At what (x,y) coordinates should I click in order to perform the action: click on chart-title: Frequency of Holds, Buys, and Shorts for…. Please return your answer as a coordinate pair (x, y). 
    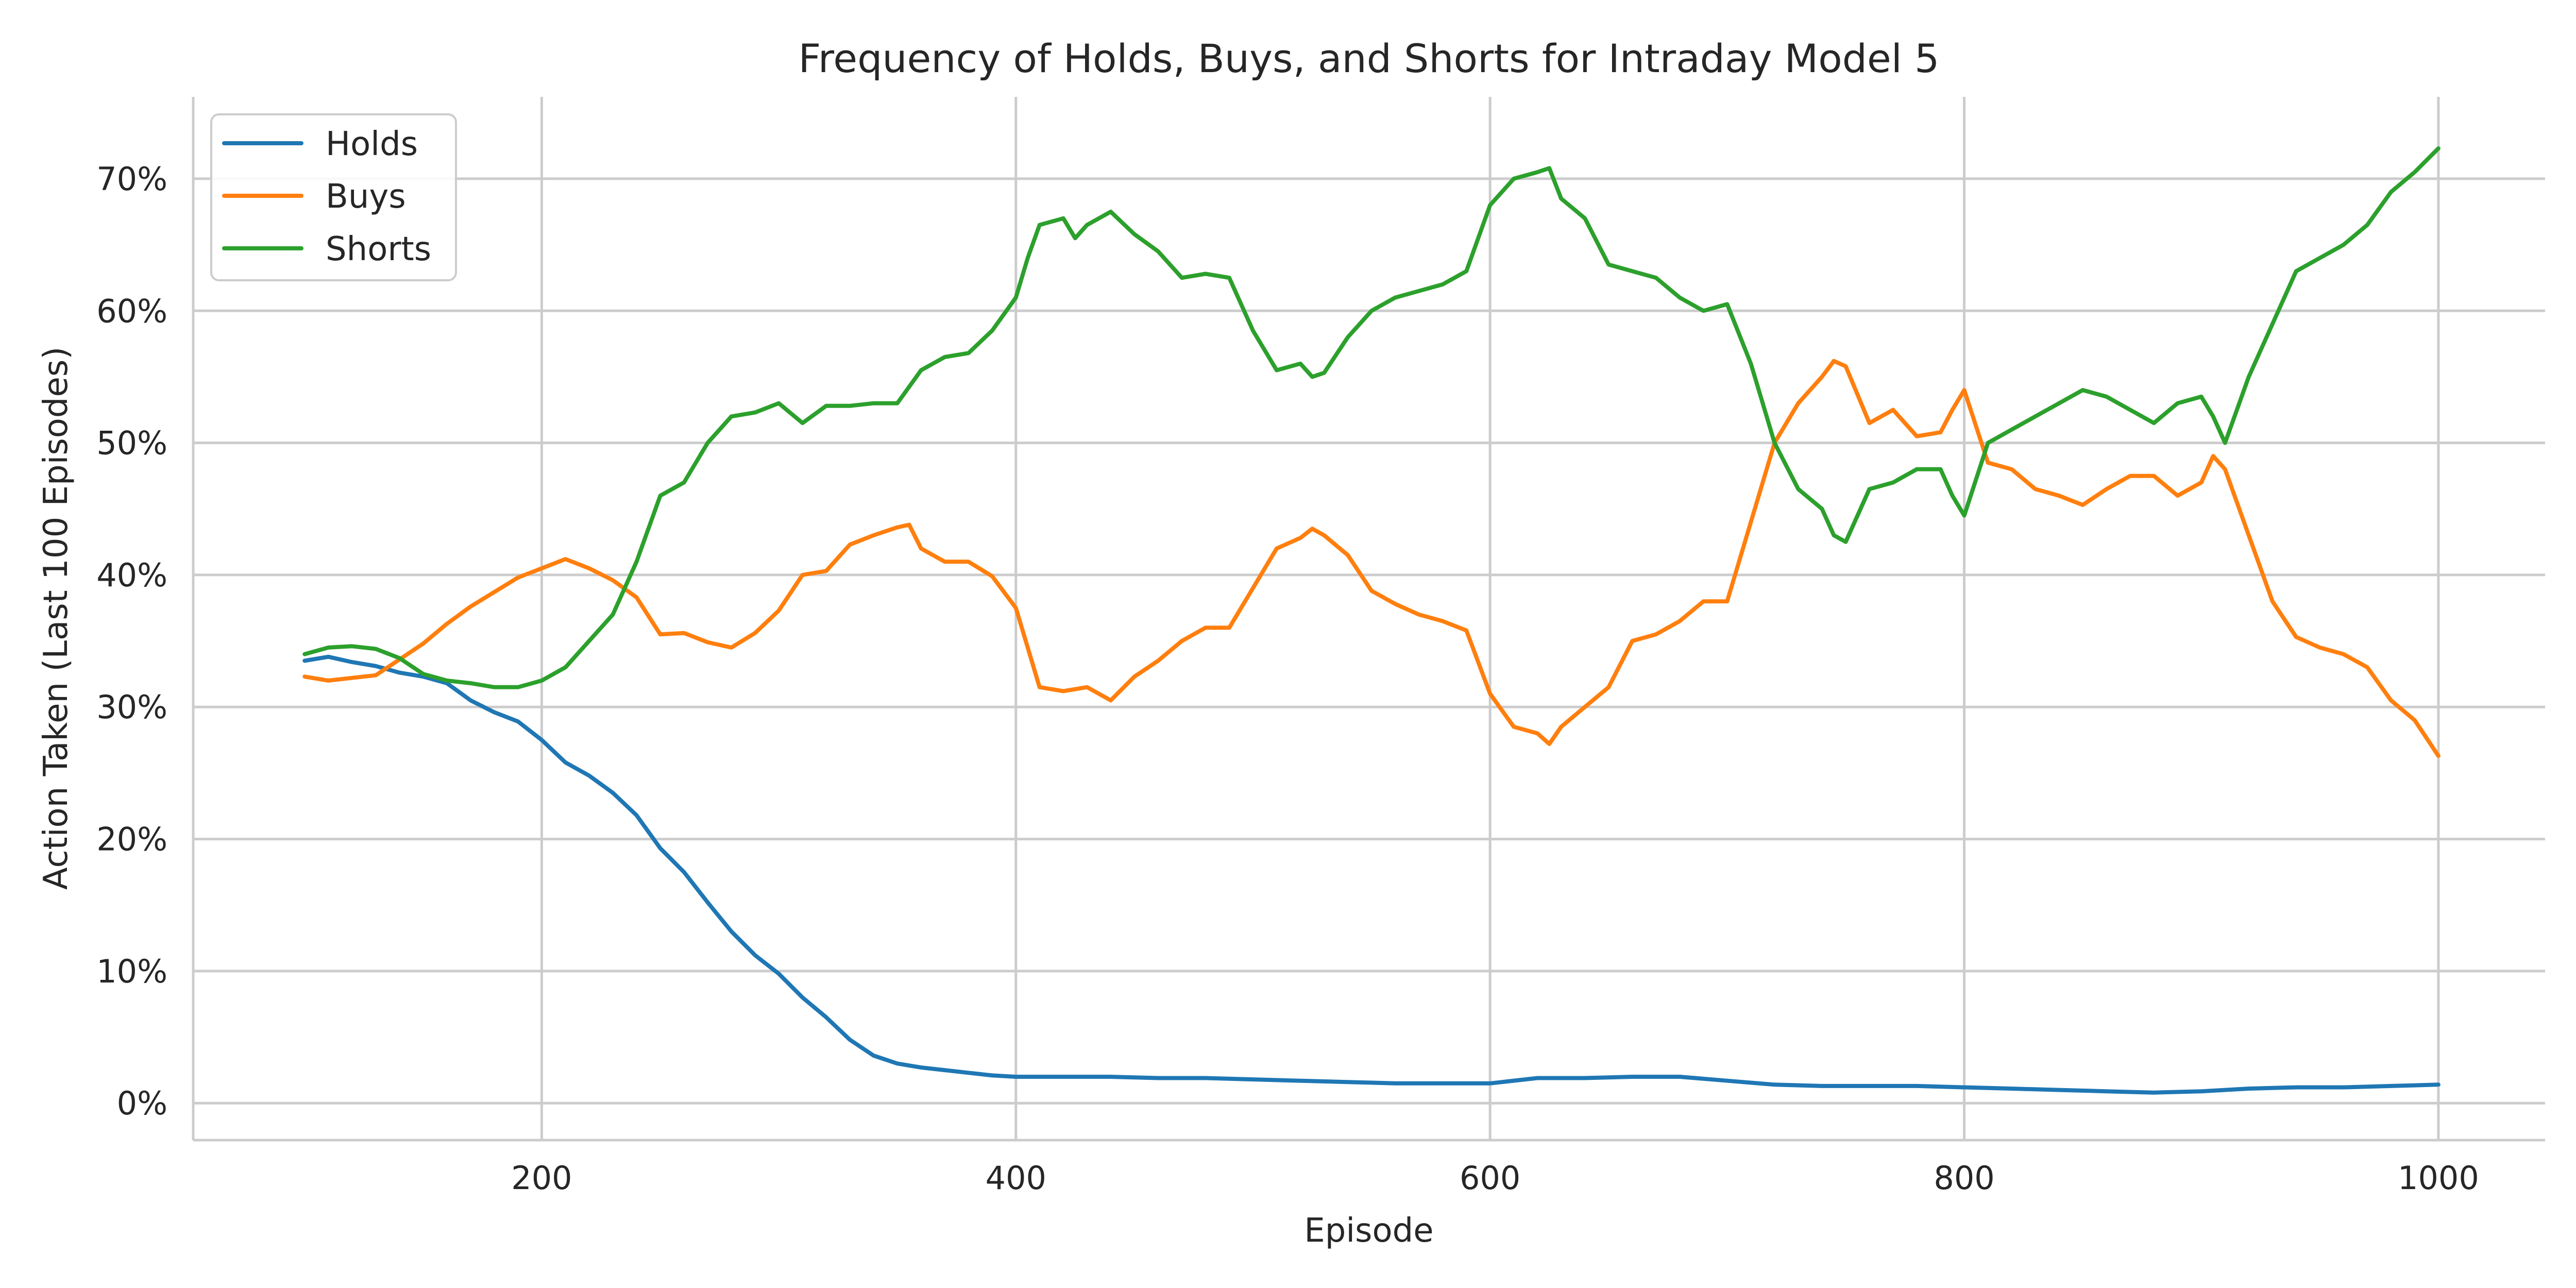
    Looking at the image, I should click on (1369, 59).